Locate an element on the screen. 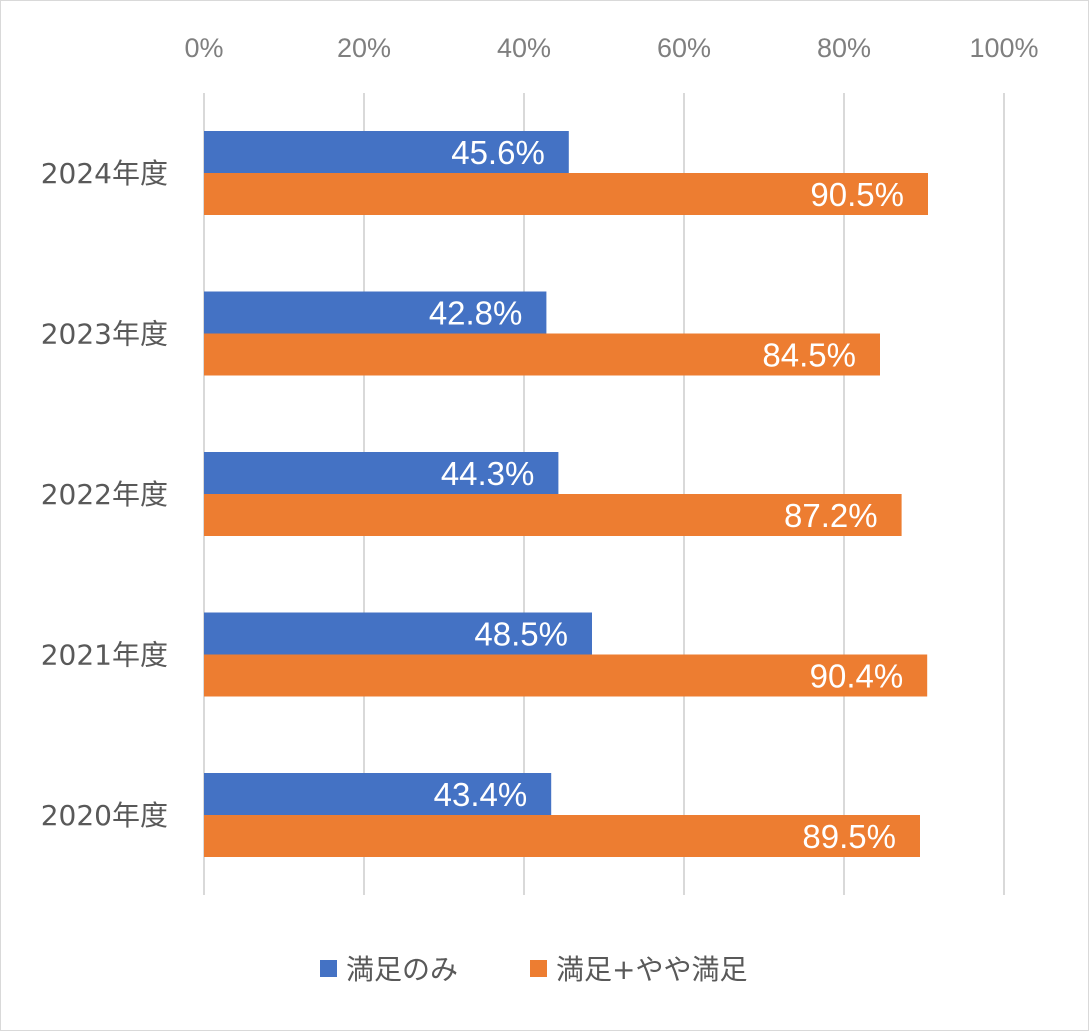 This screenshot has height=1031, width=1089. data-label: 84.5% is located at coordinates (809, 355).